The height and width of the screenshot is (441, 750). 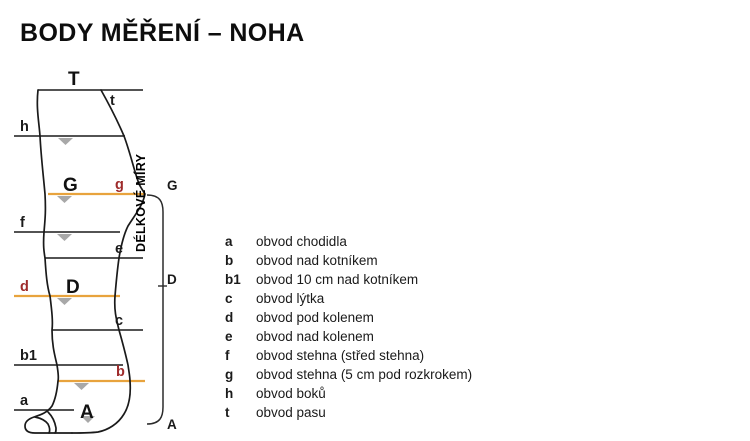 What do you see at coordinates (229, 393) in the screenshot?
I see `legend-key: h` at bounding box center [229, 393].